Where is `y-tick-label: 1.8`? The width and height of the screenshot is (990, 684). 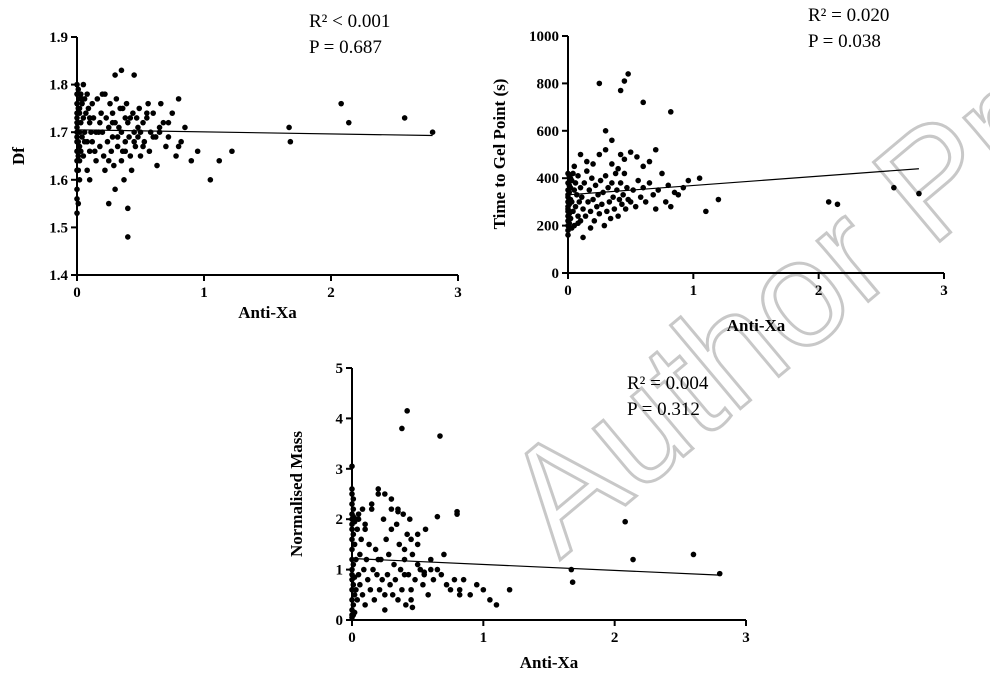 y-tick-label: 1.8 is located at coordinates (58, 86).